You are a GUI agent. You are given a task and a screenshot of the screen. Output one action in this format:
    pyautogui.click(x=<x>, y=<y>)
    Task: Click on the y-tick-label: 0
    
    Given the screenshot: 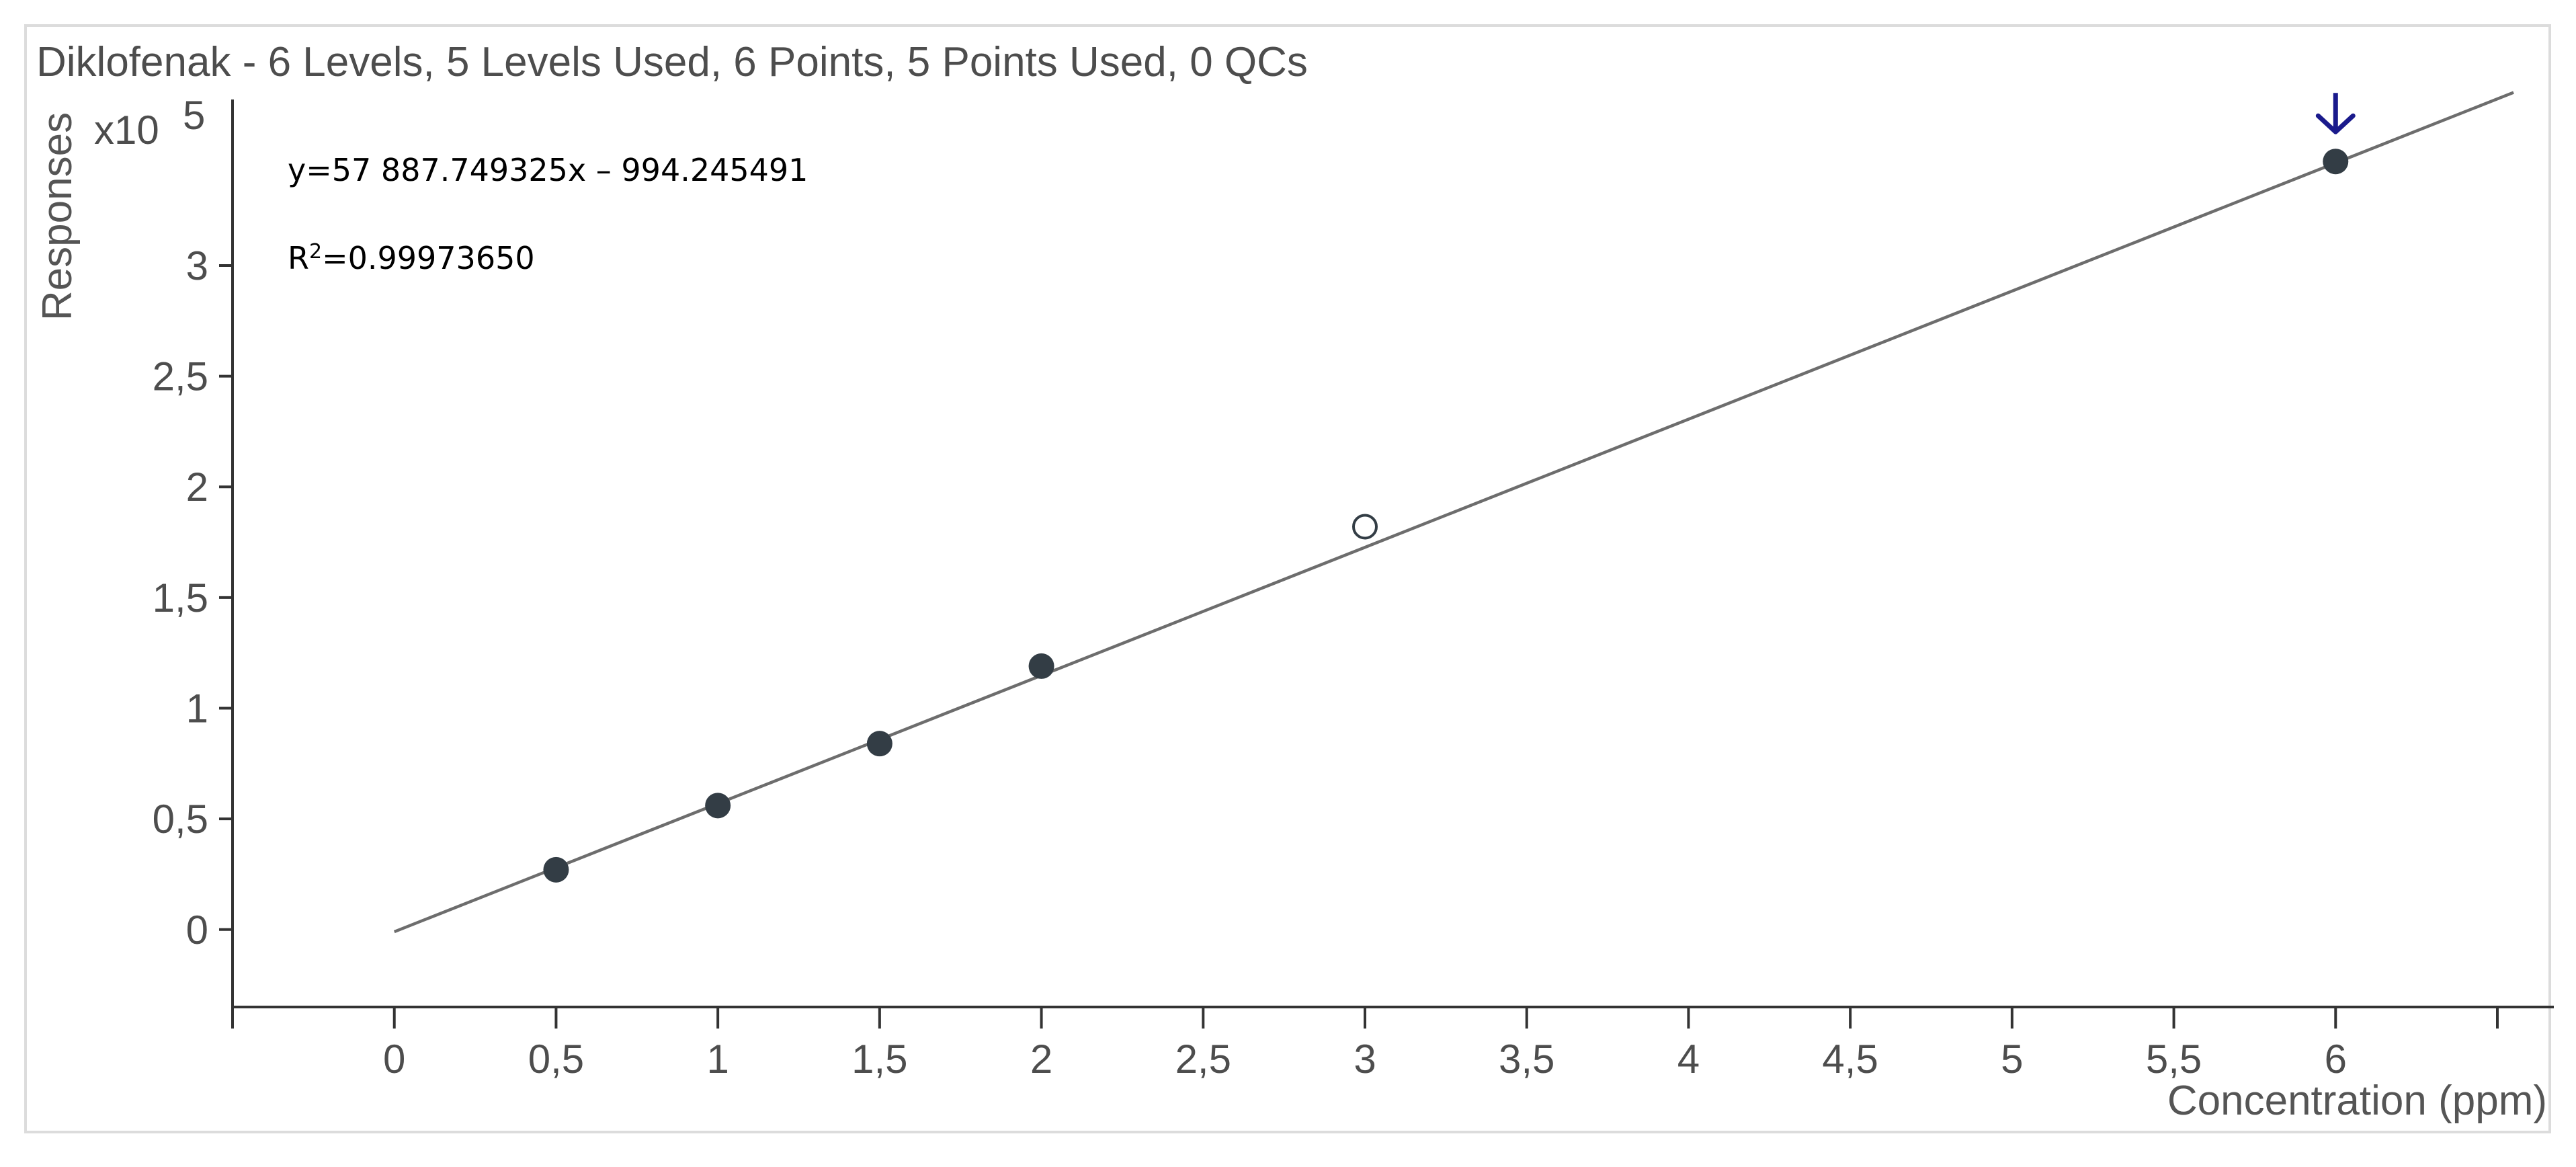 What is the action you would take?
    pyautogui.click(x=197, y=930)
    